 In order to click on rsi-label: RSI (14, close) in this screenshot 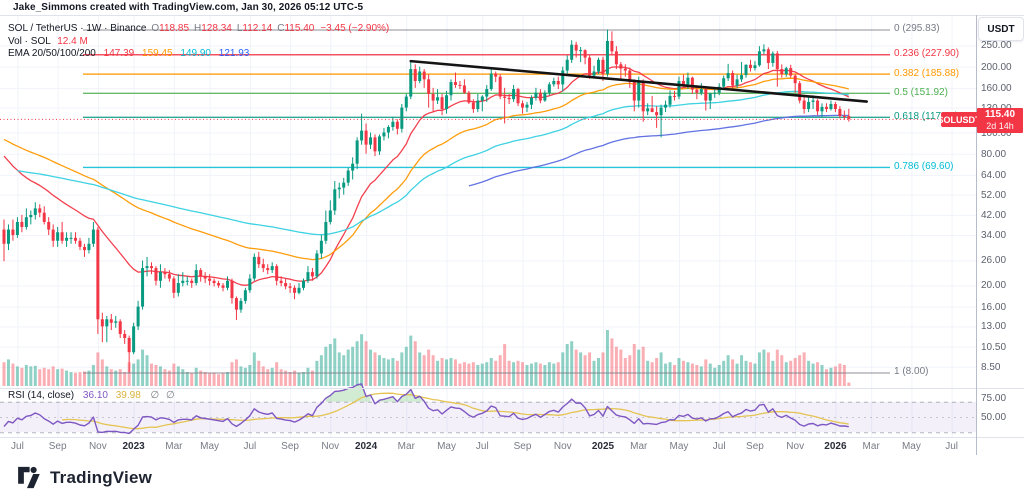, I will do `click(41, 395)`.